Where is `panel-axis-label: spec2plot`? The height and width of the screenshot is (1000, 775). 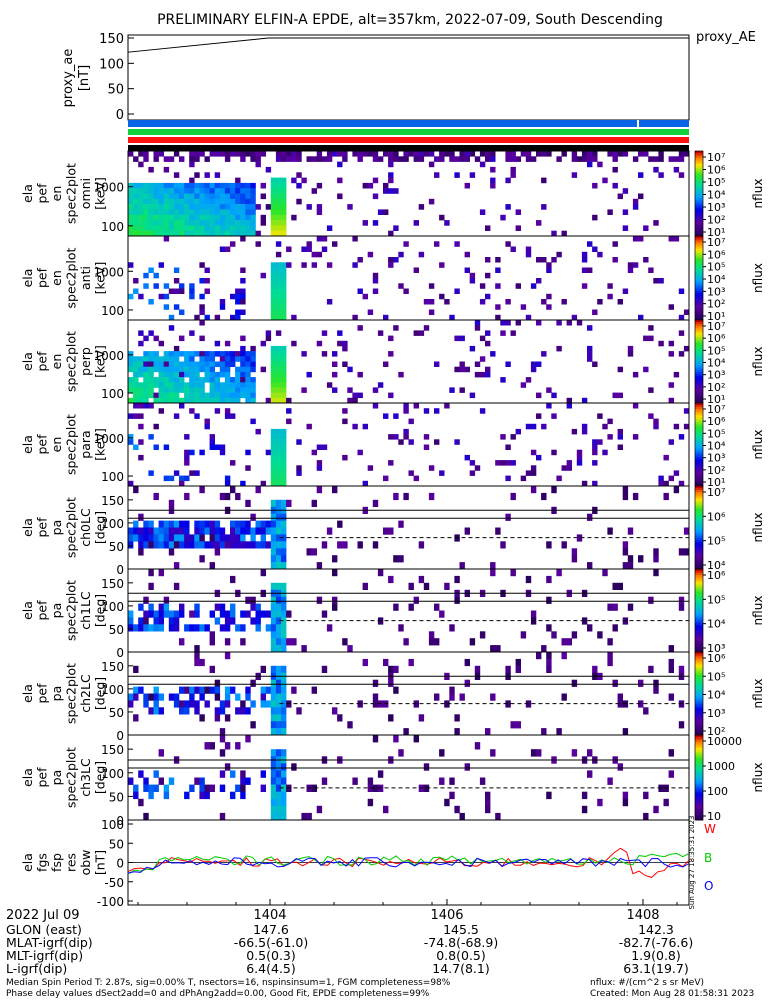 panel-axis-label: spec2plot is located at coordinates (71, 527).